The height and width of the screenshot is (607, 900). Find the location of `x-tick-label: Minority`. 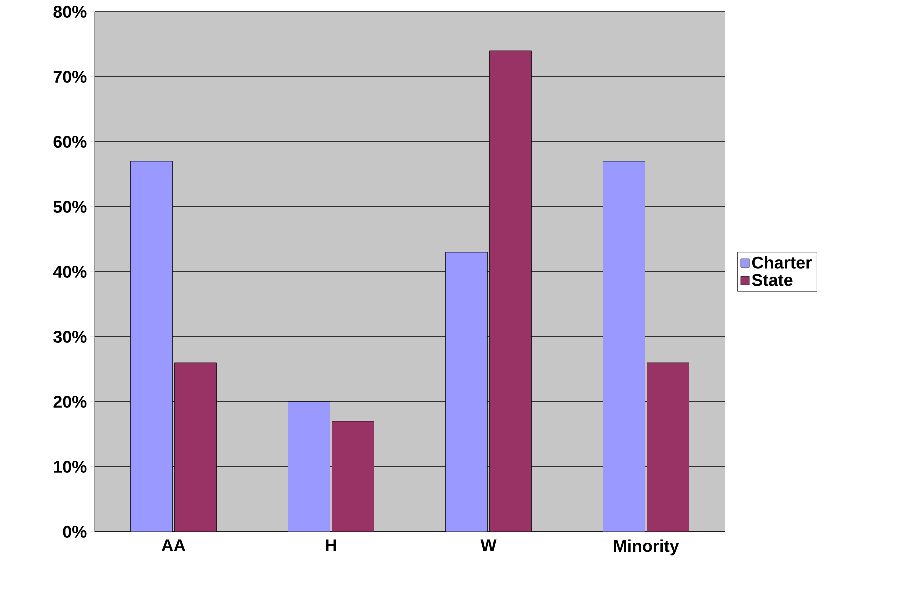

x-tick-label: Minority is located at coordinates (647, 548).